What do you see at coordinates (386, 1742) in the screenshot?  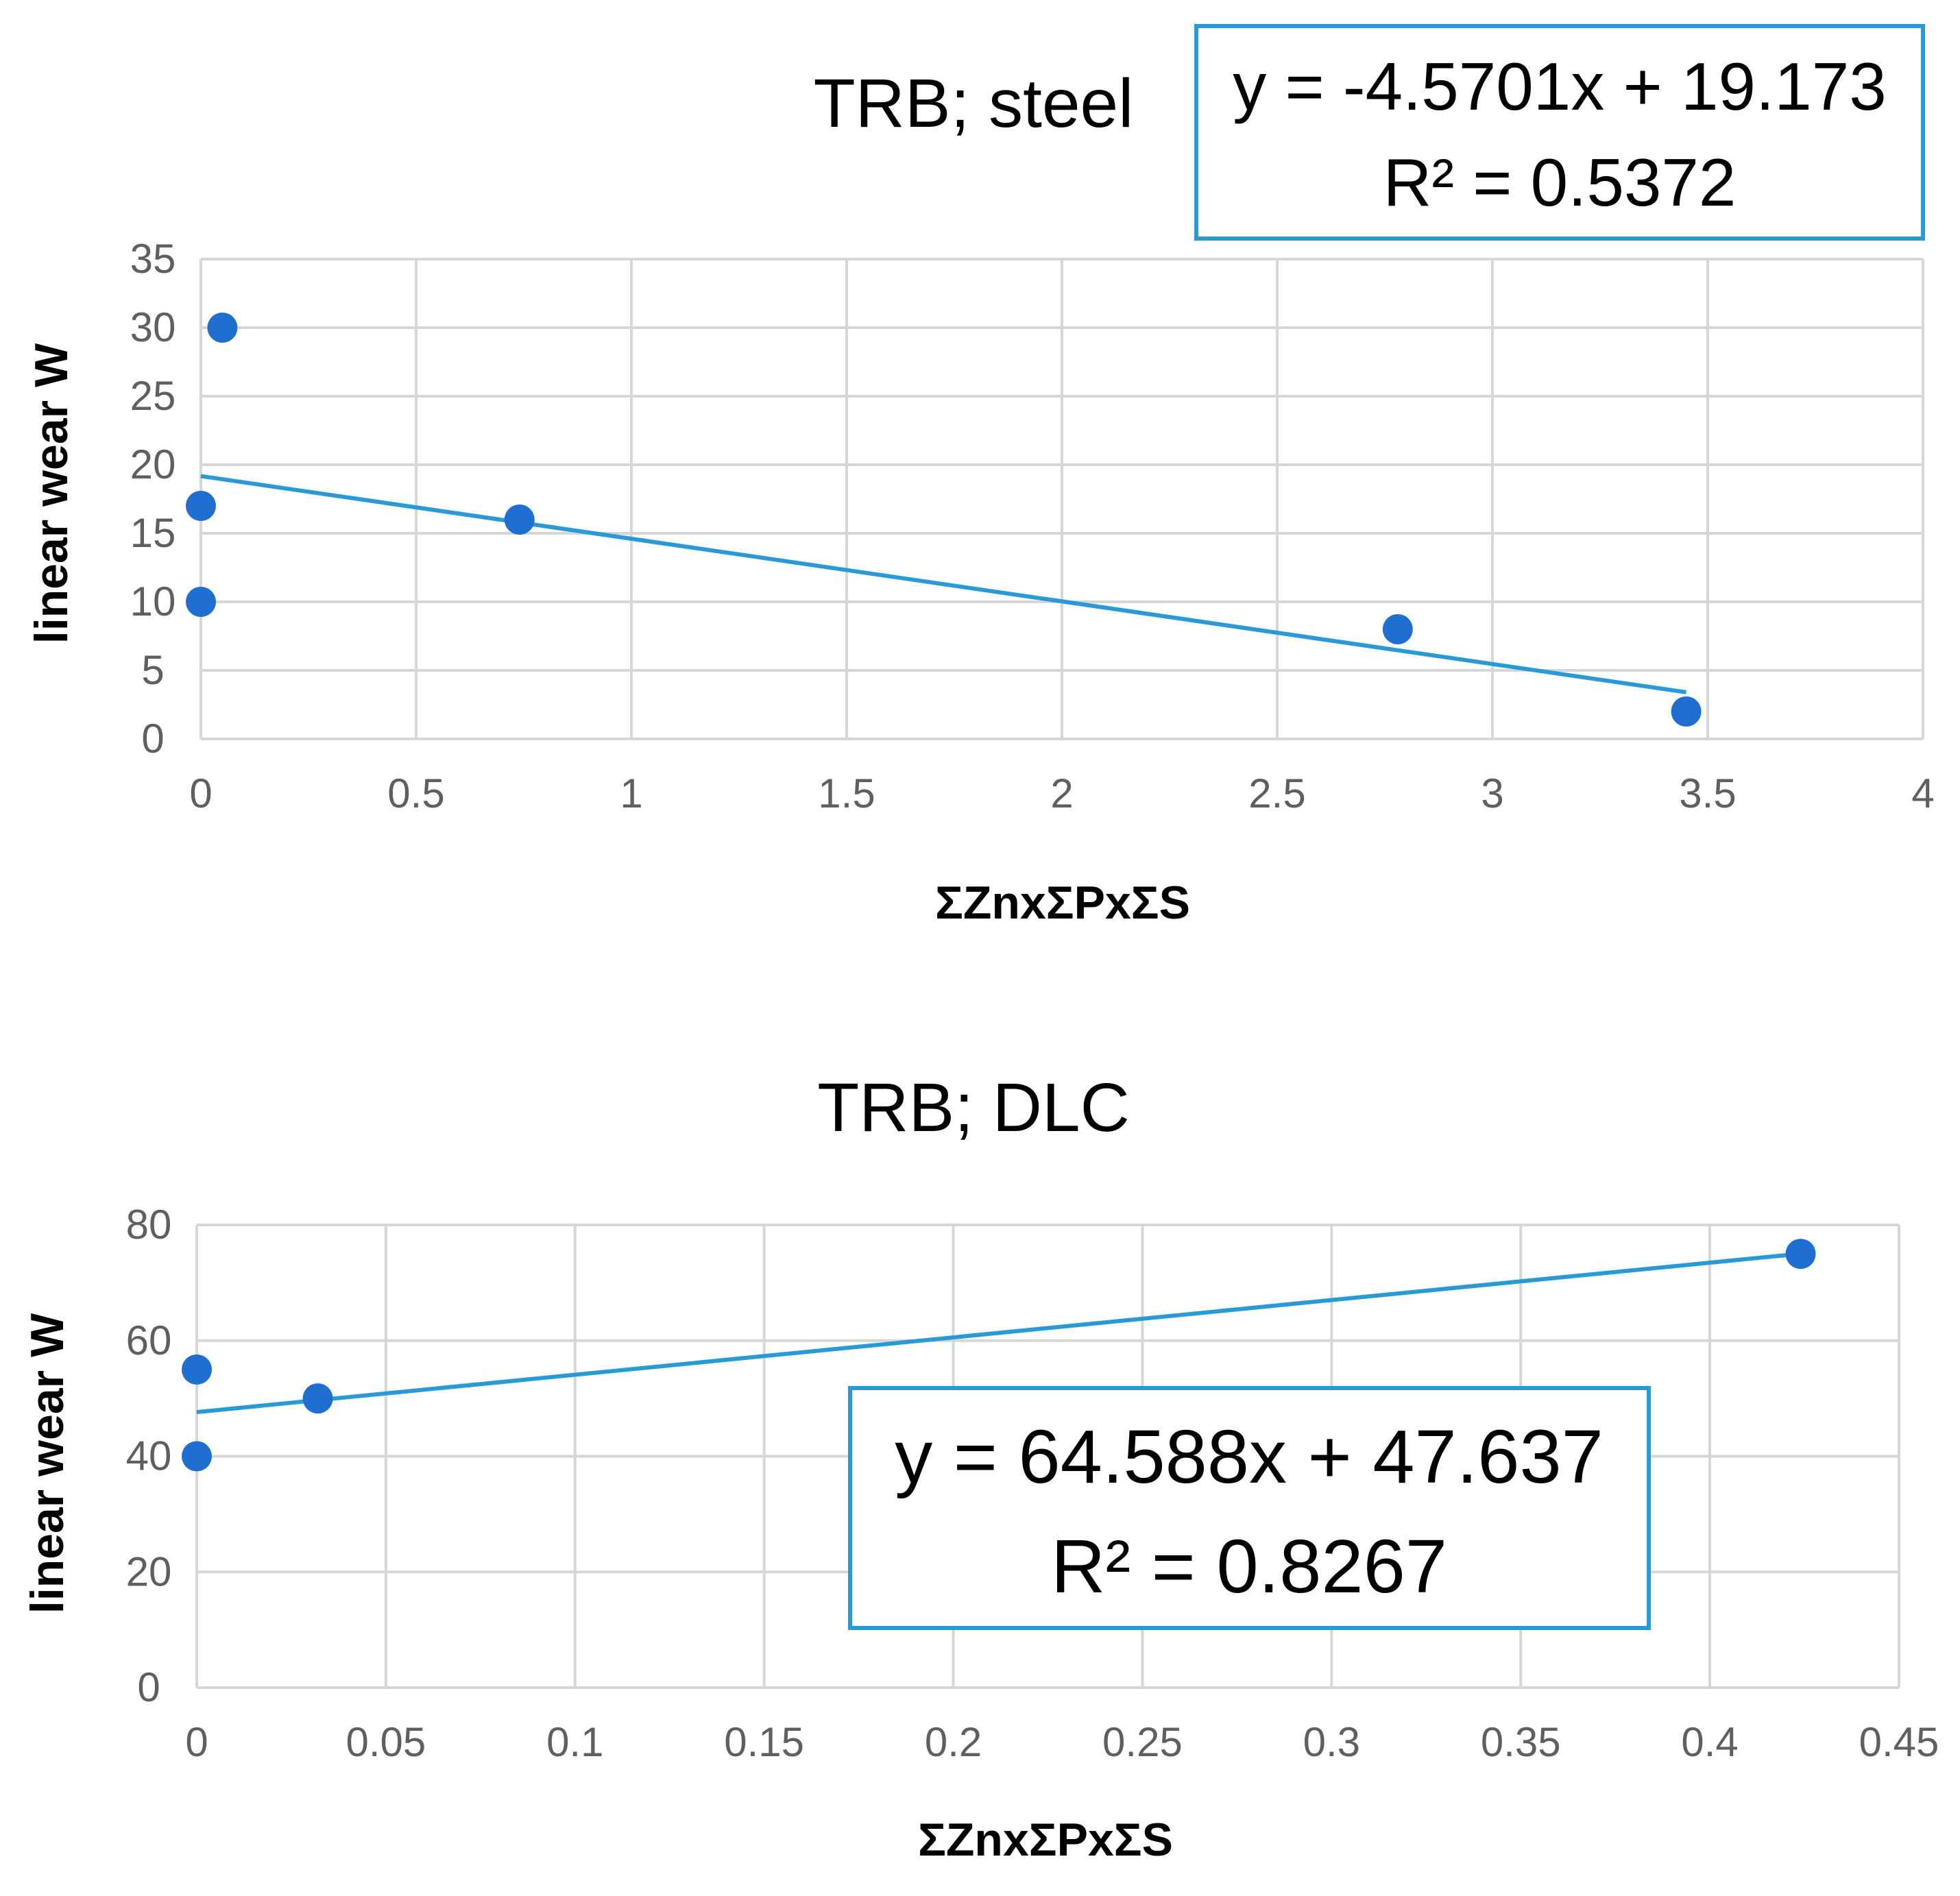 I see `x-tick-label: 0.05` at bounding box center [386, 1742].